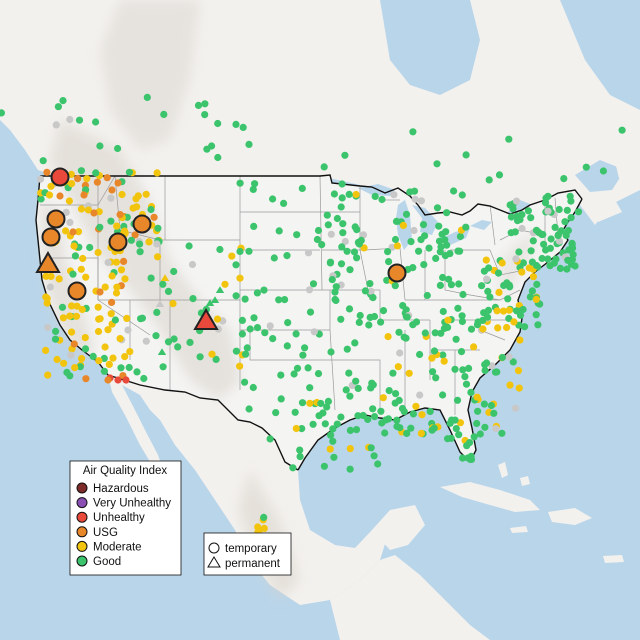  Describe the element at coordinates (56, 219) in the screenshot. I see `site-large-marker` at that location.